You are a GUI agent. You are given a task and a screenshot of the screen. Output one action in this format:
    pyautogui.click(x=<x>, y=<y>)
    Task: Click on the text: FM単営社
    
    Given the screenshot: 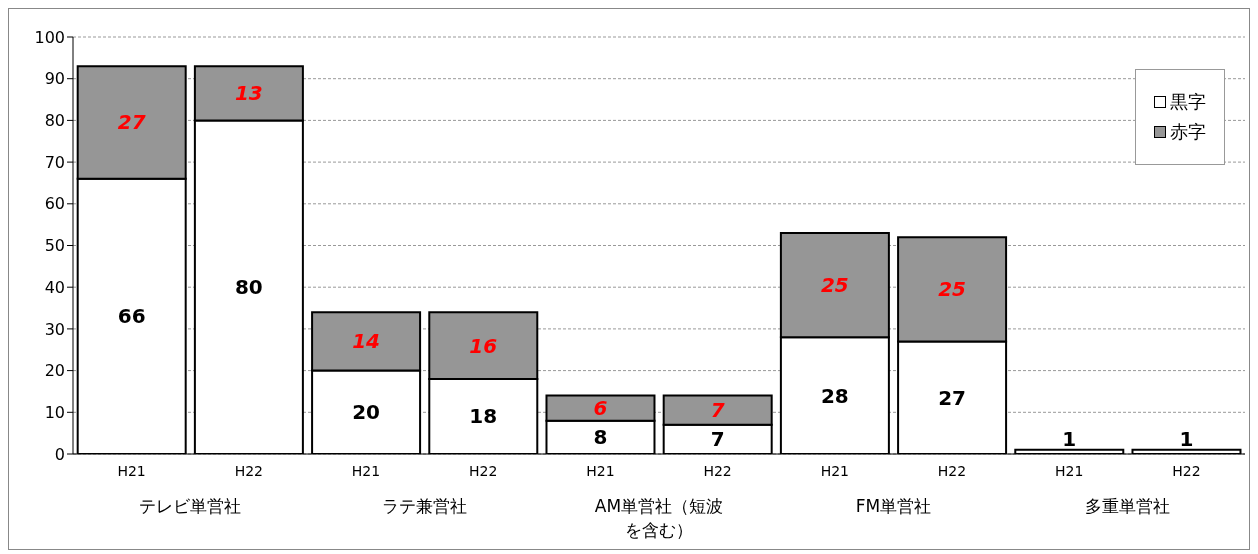 What is the action you would take?
    pyautogui.click(x=893, y=506)
    